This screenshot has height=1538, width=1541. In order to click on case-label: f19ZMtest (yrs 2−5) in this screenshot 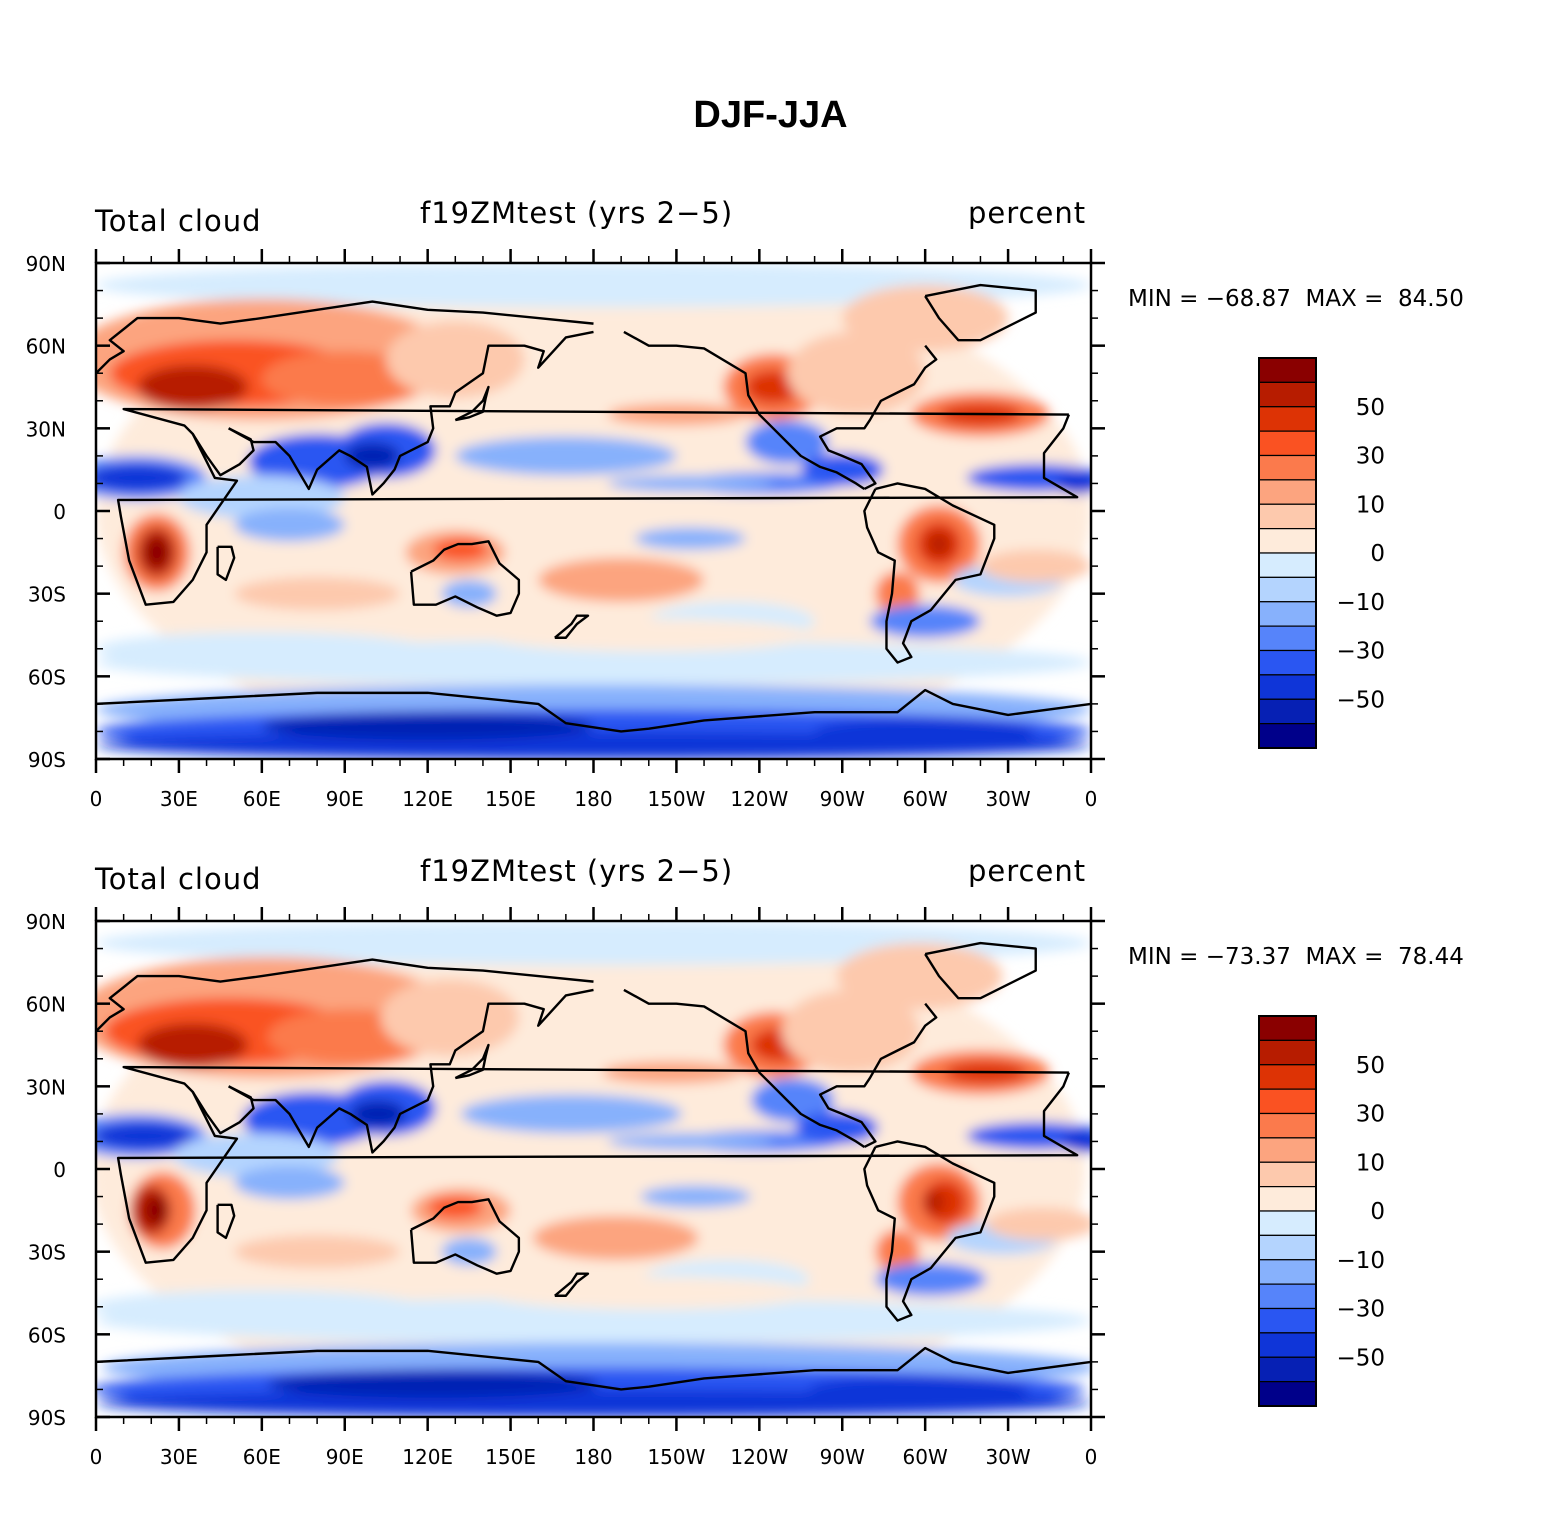, I will do `click(577, 871)`.